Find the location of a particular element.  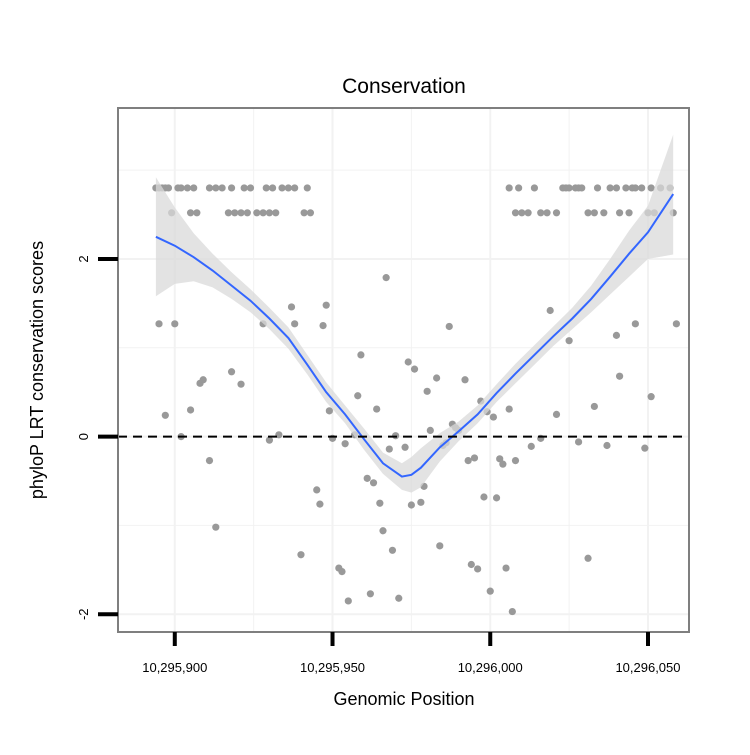

x-tick-label: 10,295,900 is located at coordinates (174, 667).